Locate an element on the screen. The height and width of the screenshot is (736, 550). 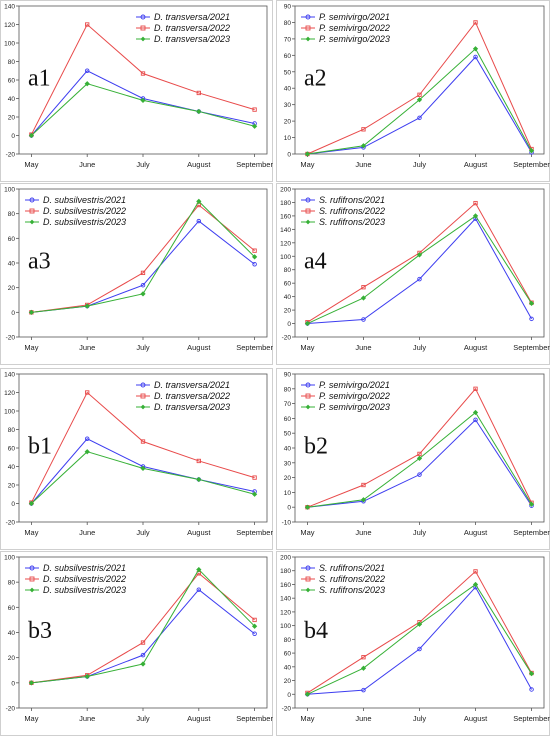
panel-label: a4 is located at coordinates (315, 262).